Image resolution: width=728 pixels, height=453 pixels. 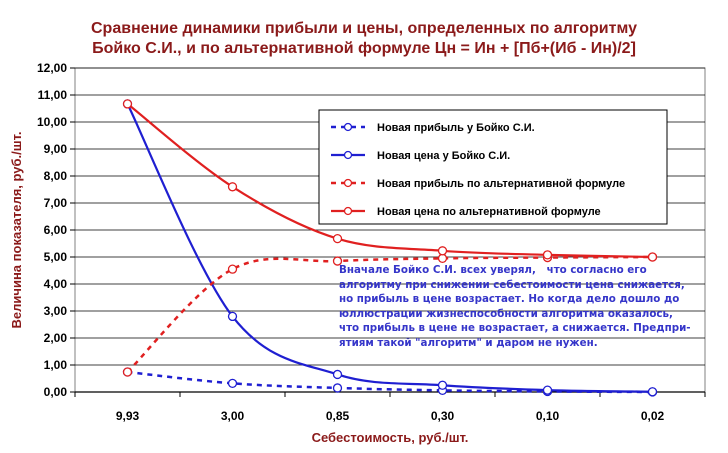 I want to click on x-tick-label: 3,00, so click(x=233, y=416).